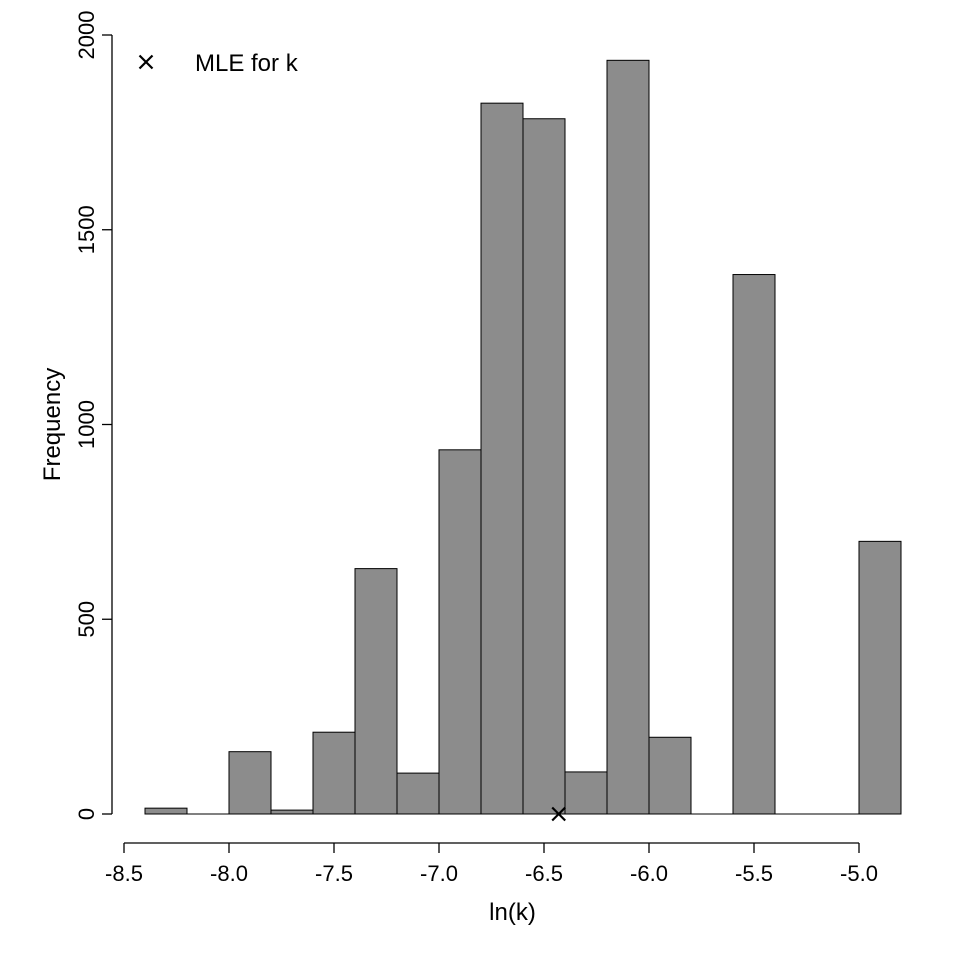 The width and height of the screenshot is (960, 960). Describe the element at coordinates (86, 229) in the screenshot. I see `y-tick-label: 1500` at that location.